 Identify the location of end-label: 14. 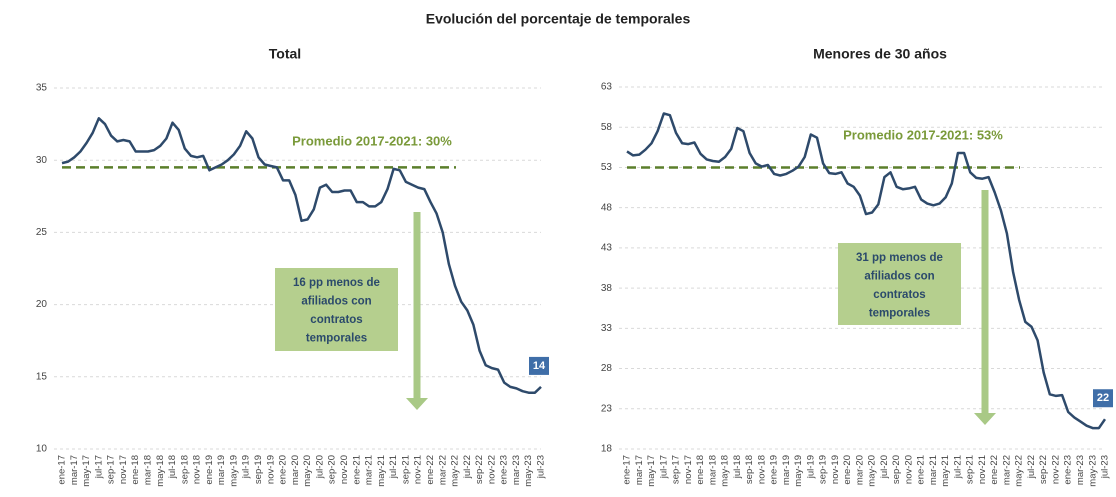
(539, 366).